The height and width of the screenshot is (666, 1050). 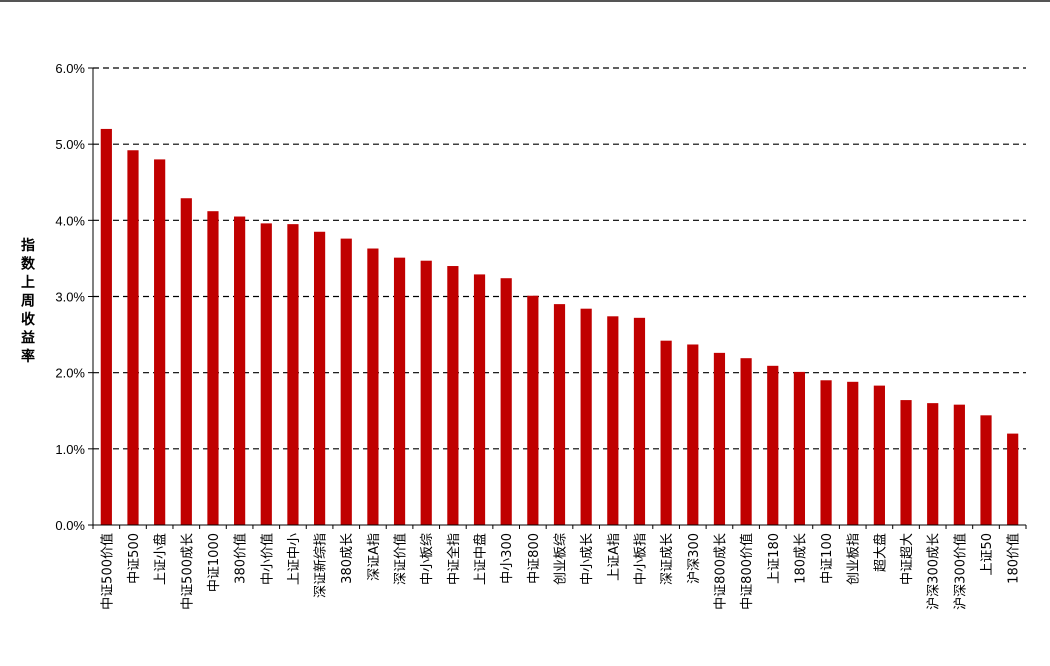 I want to click on x-tick-label: 上证50, so click(x=987, y=554).